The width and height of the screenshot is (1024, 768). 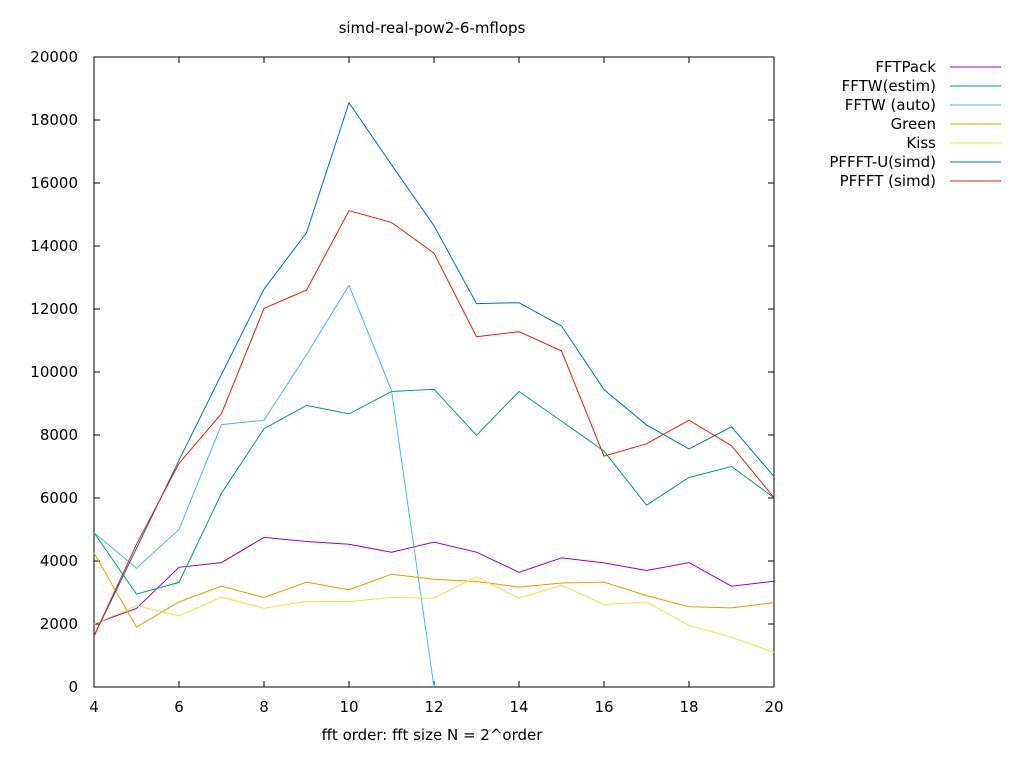 I want to click on x-tick-label: 18, so click(x=688, y=707).